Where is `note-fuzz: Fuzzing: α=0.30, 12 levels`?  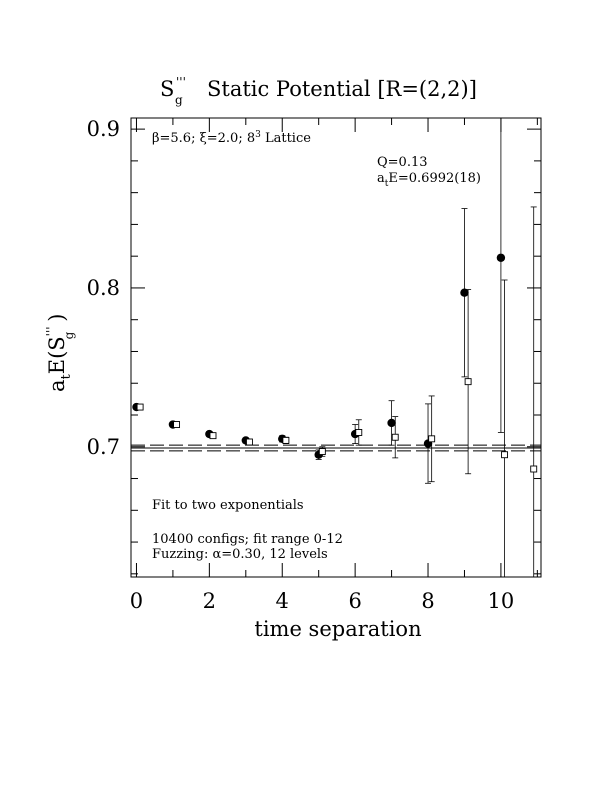 note-fuzz: Fuzzing: α=0.30, 12 levels is located at coordinates (240, 554).